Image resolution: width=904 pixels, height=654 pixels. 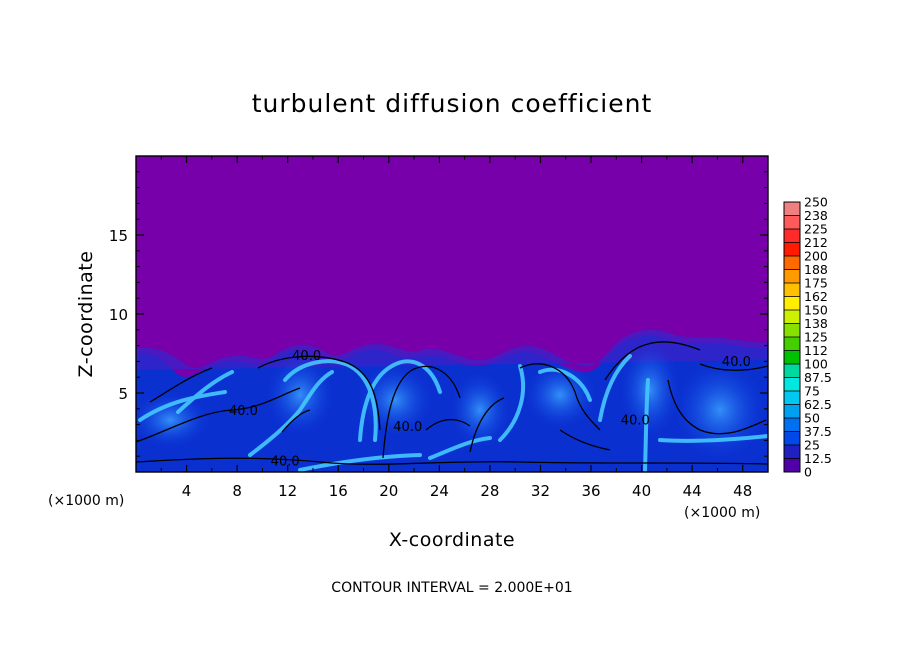 What do you see at coordinates (388, 491) in the screenshot?
I see `x-tick-label: 20` at bounding box center [388, 491].